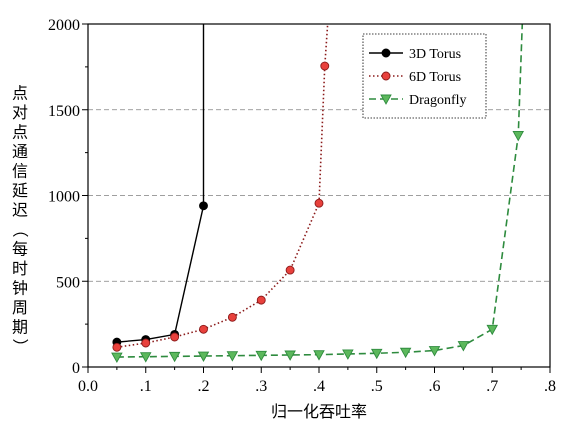 The image size is (574, 430). What do you see at coordinates (261, 386) in the screenshot?
I see `x-tick-label: .3` at bounding box center [261, 386].